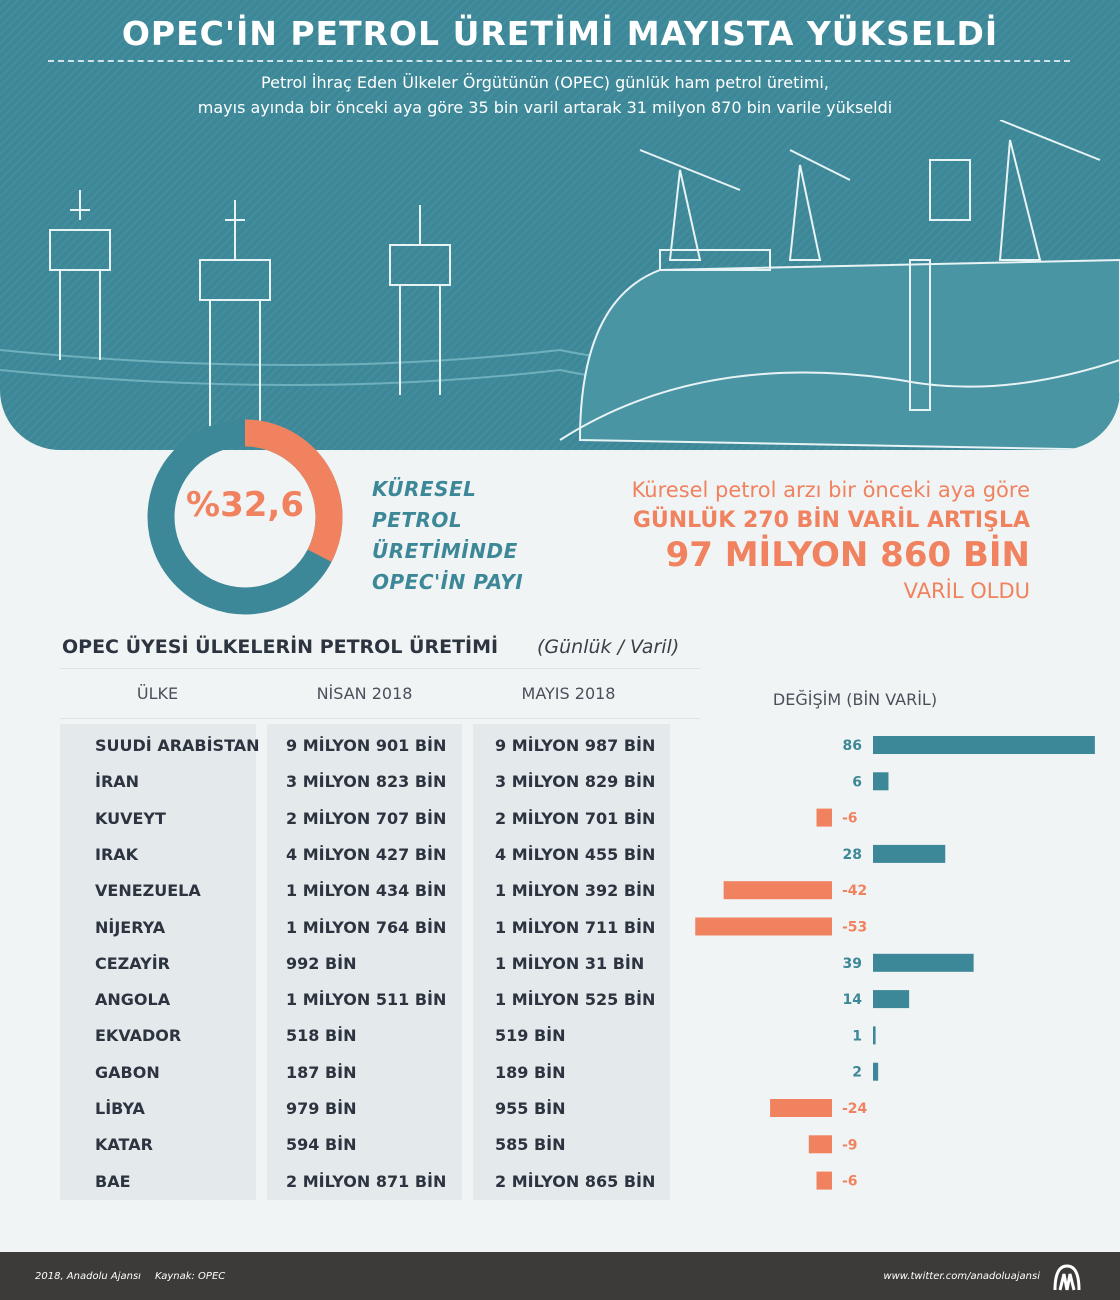 The width and height of the screenshot is (1120, 1300). I want to click on offshore-platform, so click(80, 275).